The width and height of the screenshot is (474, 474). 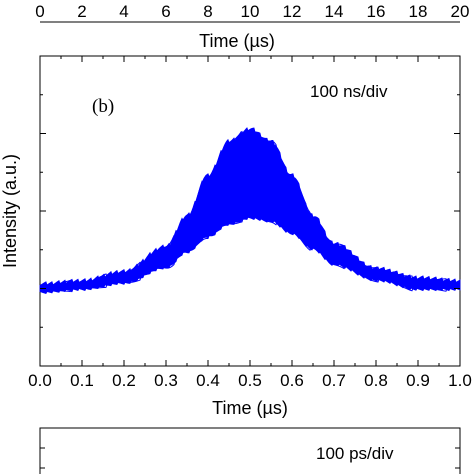 What do you see at coordinates (250, 253) in the screenshot?
I see `lower-envelope-line` at bounding box center [250, 253].